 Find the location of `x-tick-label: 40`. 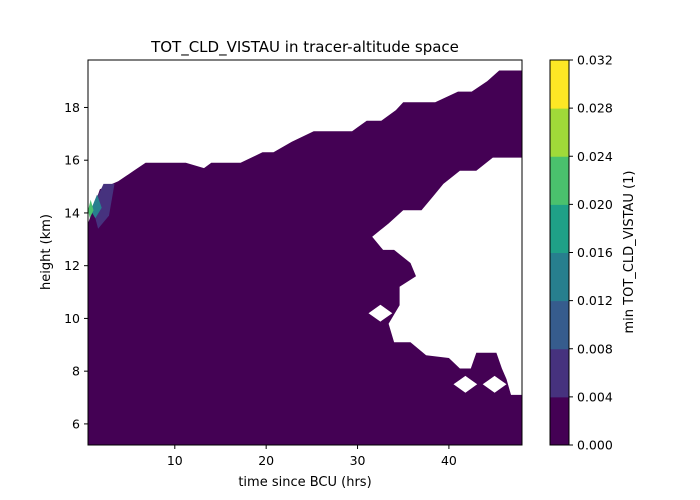

x-tick-label: 40 is located at coordinates (449, 460).